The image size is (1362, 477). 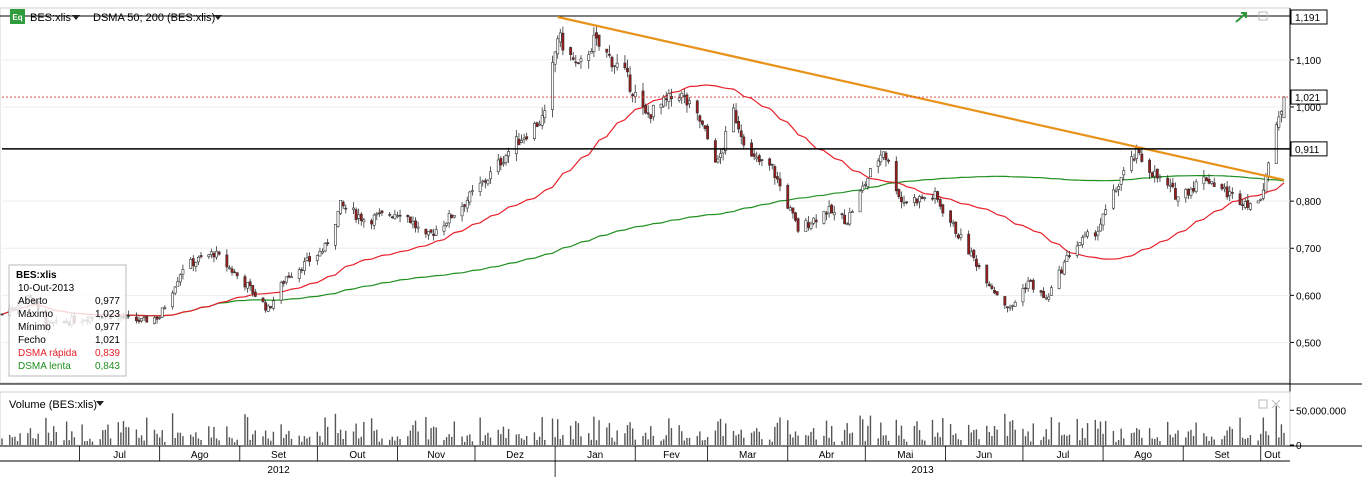 I want to click on volume-maximize-icon, so click(x=1263, y=404).